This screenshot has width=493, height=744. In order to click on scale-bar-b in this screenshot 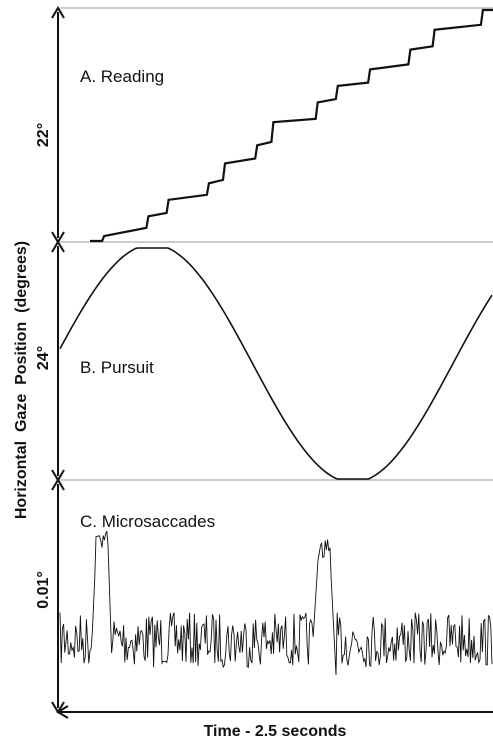, I will do `click(58, 361)`.